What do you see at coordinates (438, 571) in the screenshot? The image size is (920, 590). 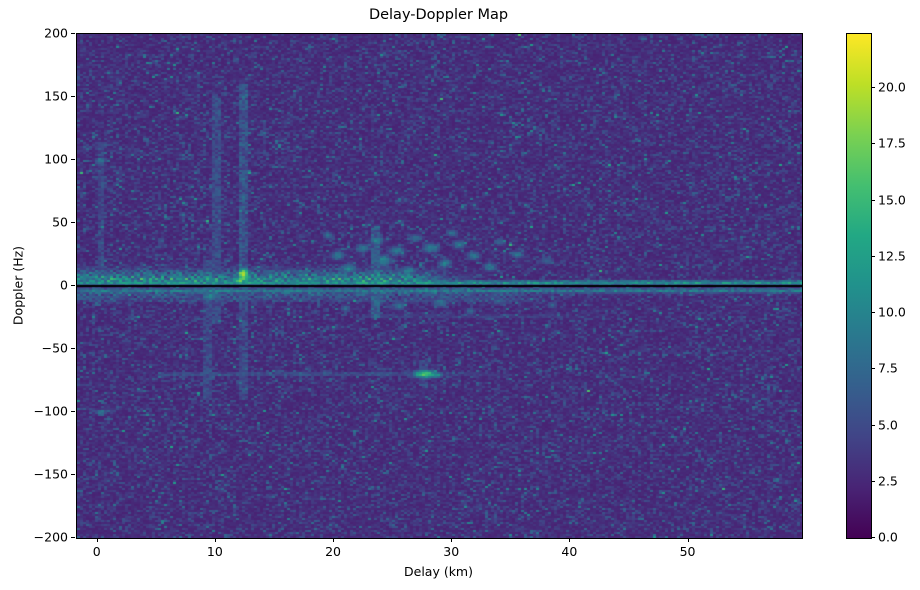 I see `x-axis-label: Delay (km)` at bounding box center [438, 571].